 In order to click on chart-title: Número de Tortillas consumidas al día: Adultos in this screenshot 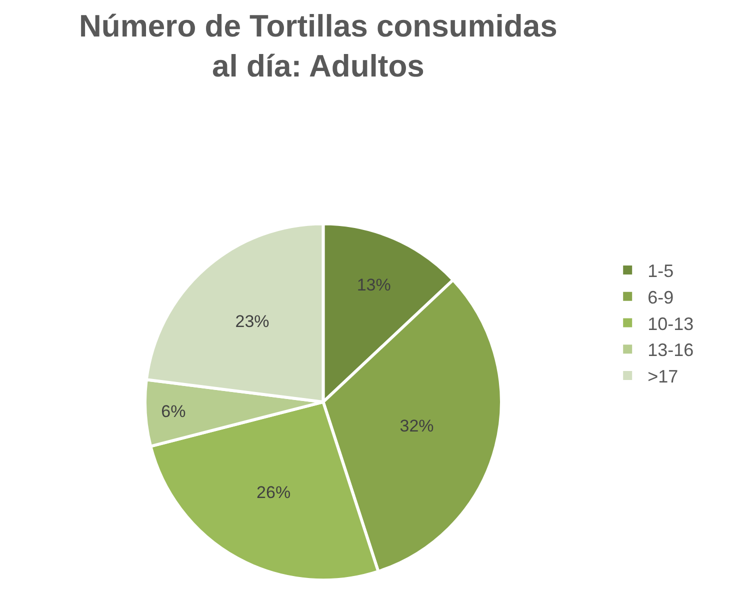, I will do `click(318, 46)`.